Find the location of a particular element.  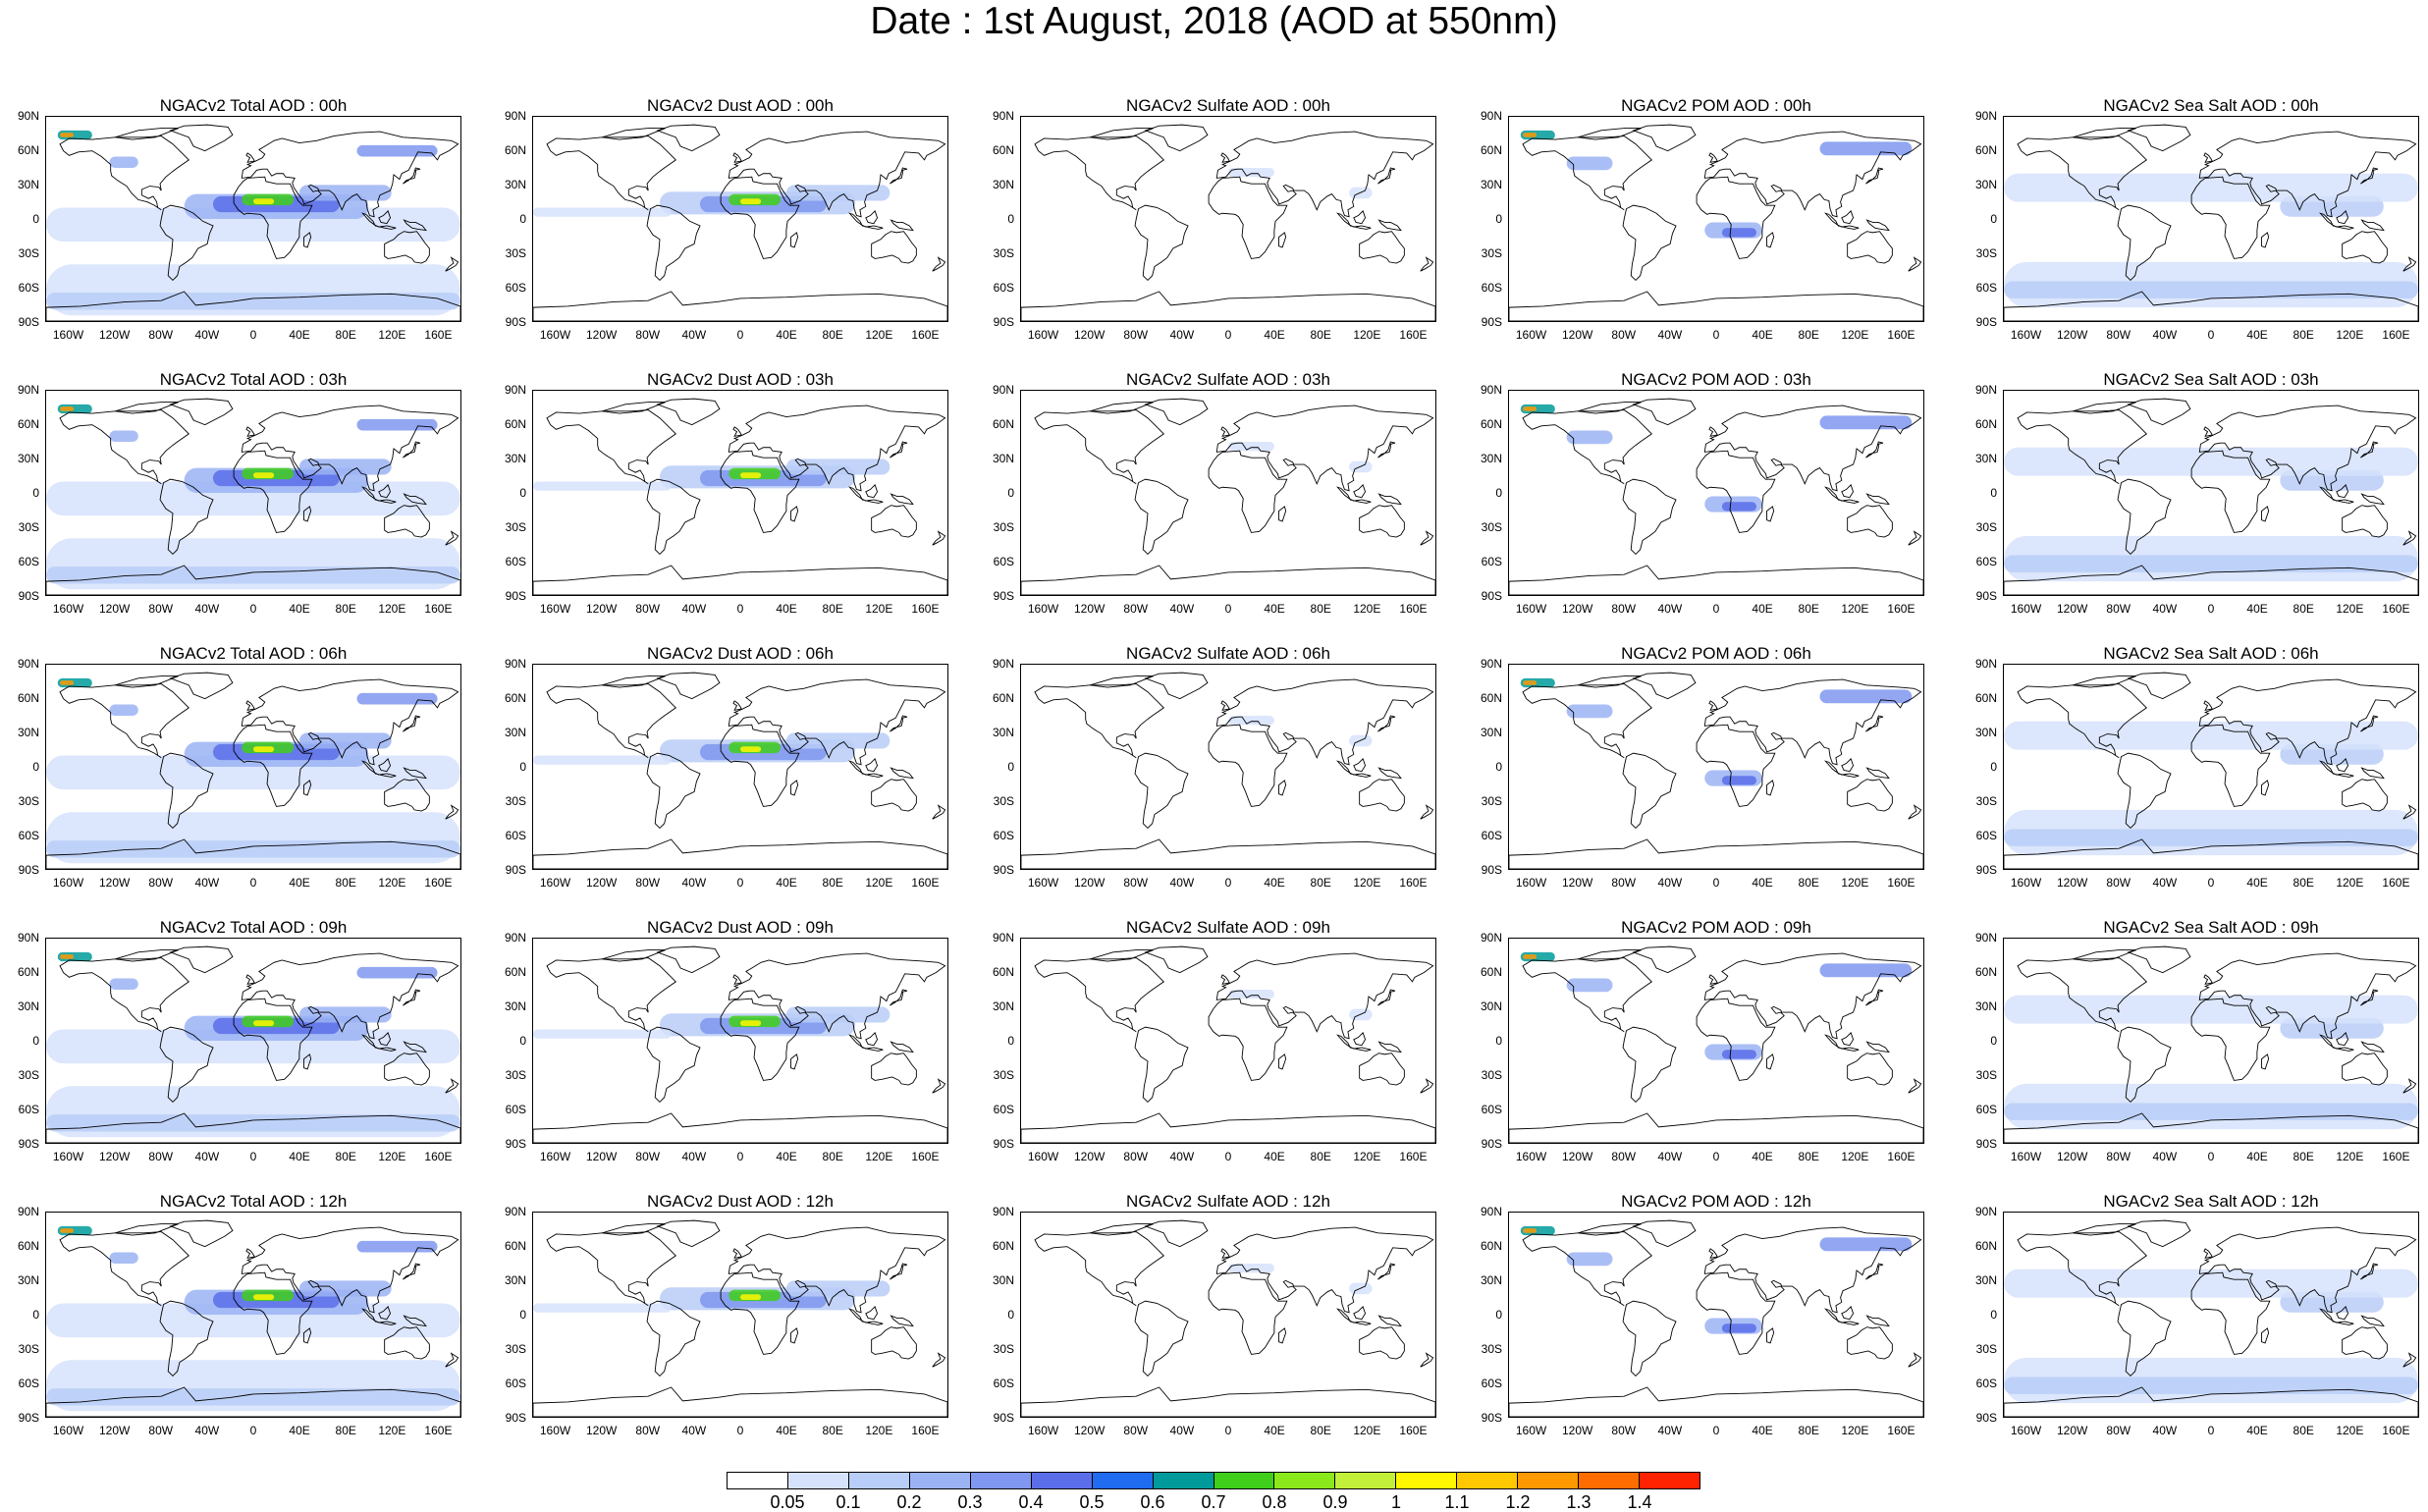

latitude-tick-label: 90N is located at coordinates (1491, 938).